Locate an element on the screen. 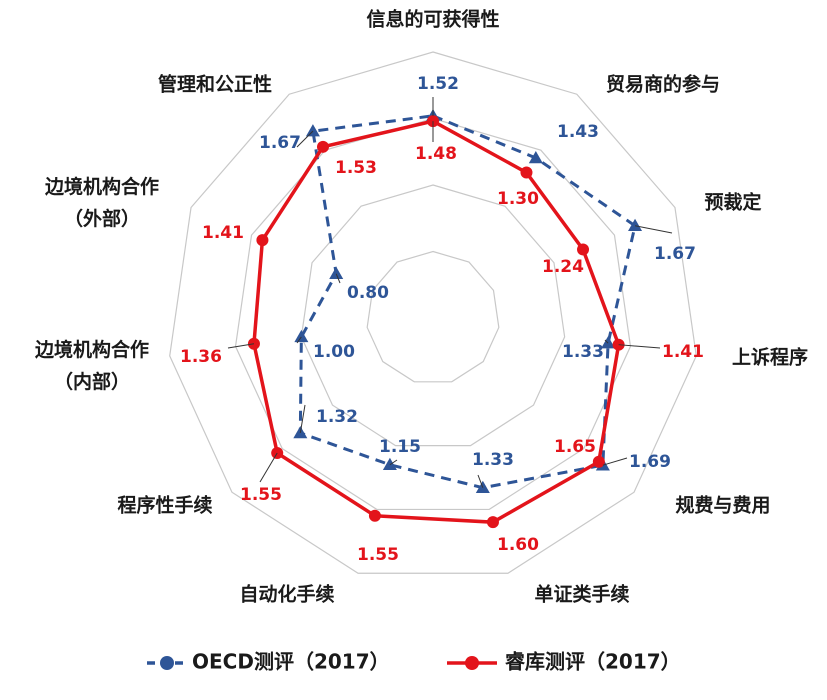  data-label: 1.24 is located at coordinates (563, 267).